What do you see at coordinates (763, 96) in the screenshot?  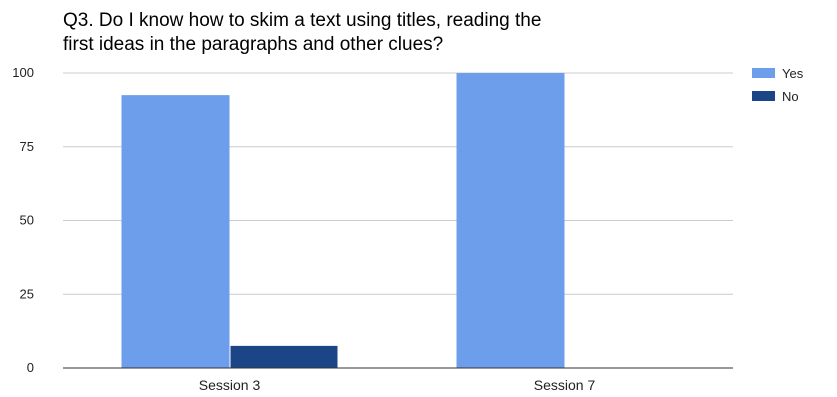 I see `legend-swatch-no` at bounding box center [763, 96].